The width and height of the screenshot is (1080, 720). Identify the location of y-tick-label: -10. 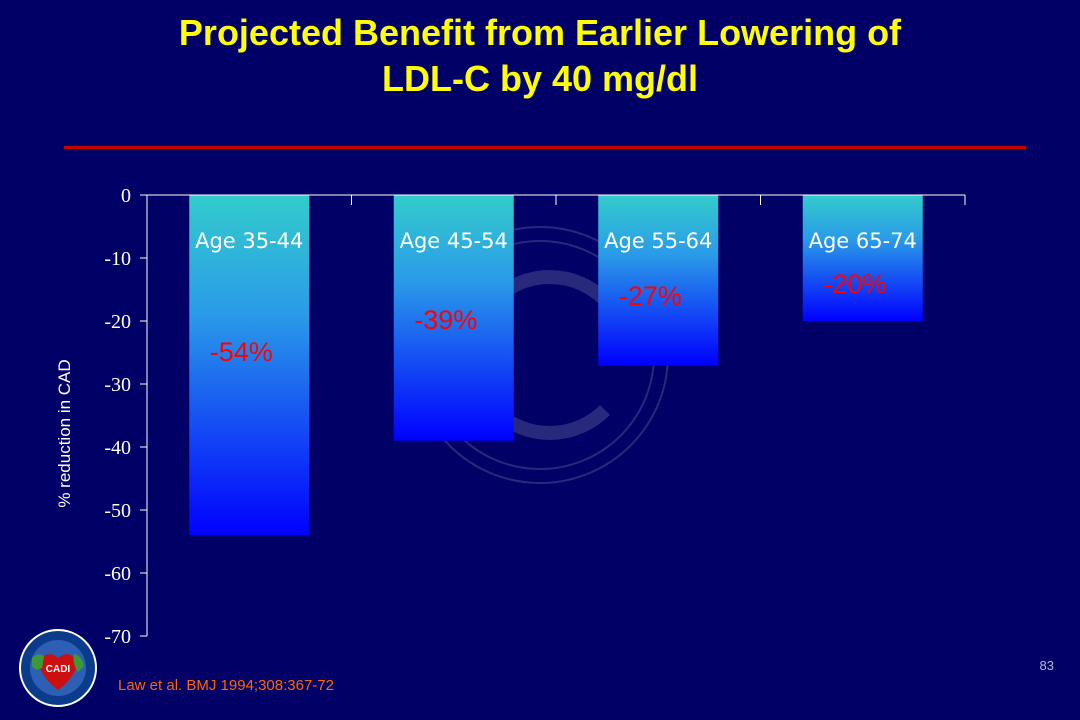
(117, 259).